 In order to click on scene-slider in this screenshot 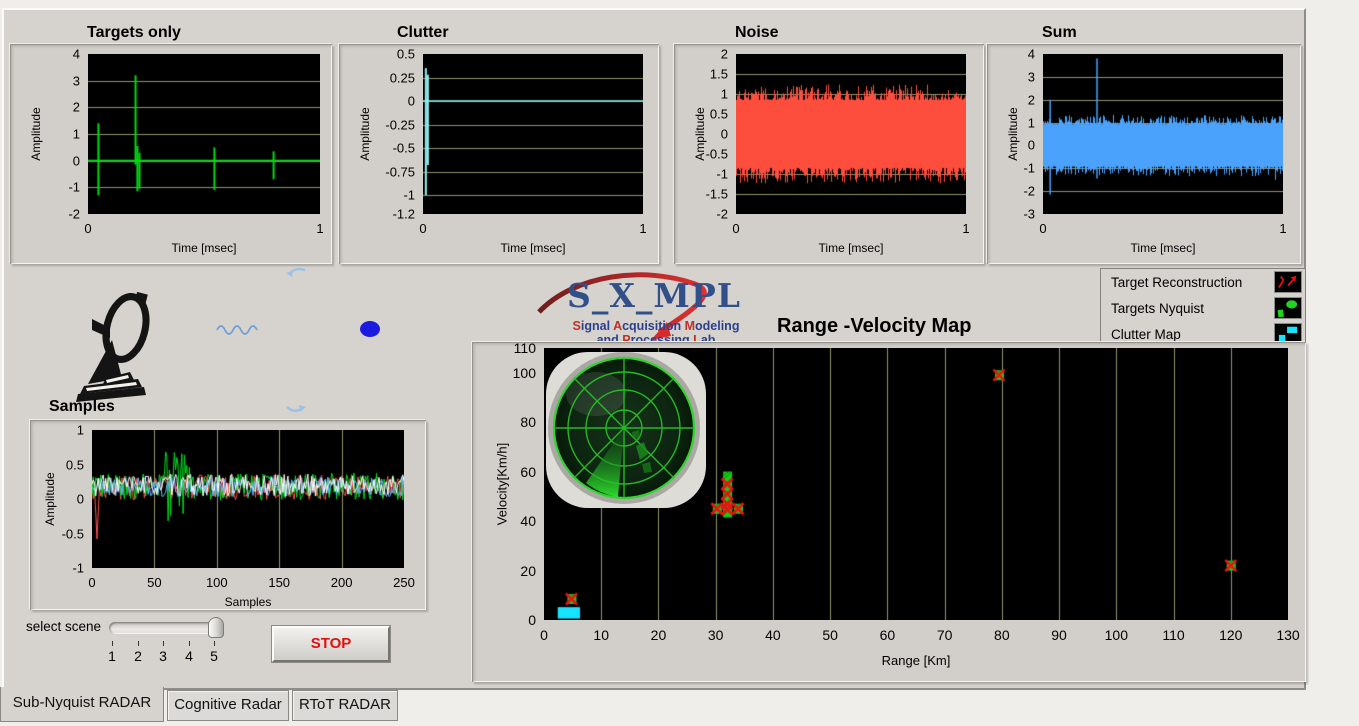, I will do `click(166, 627)`.